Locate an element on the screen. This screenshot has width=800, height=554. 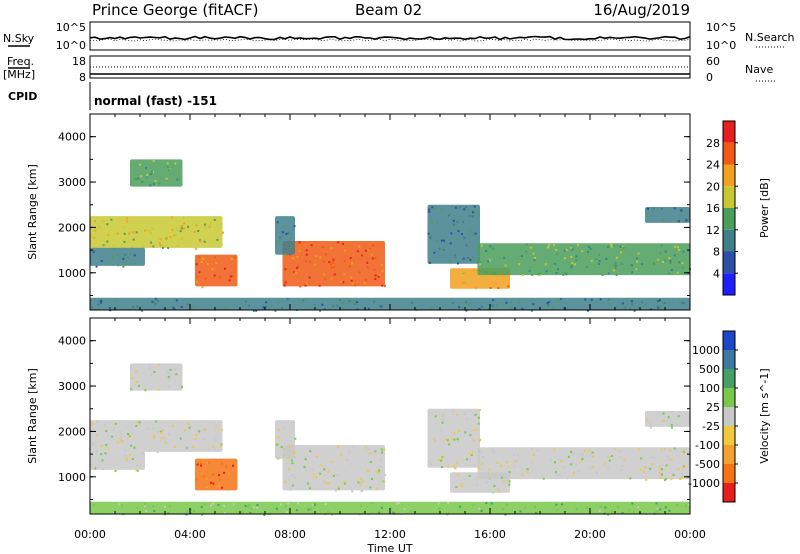
colorbar-tick-label: 4 is located at coordinates (716, 273).